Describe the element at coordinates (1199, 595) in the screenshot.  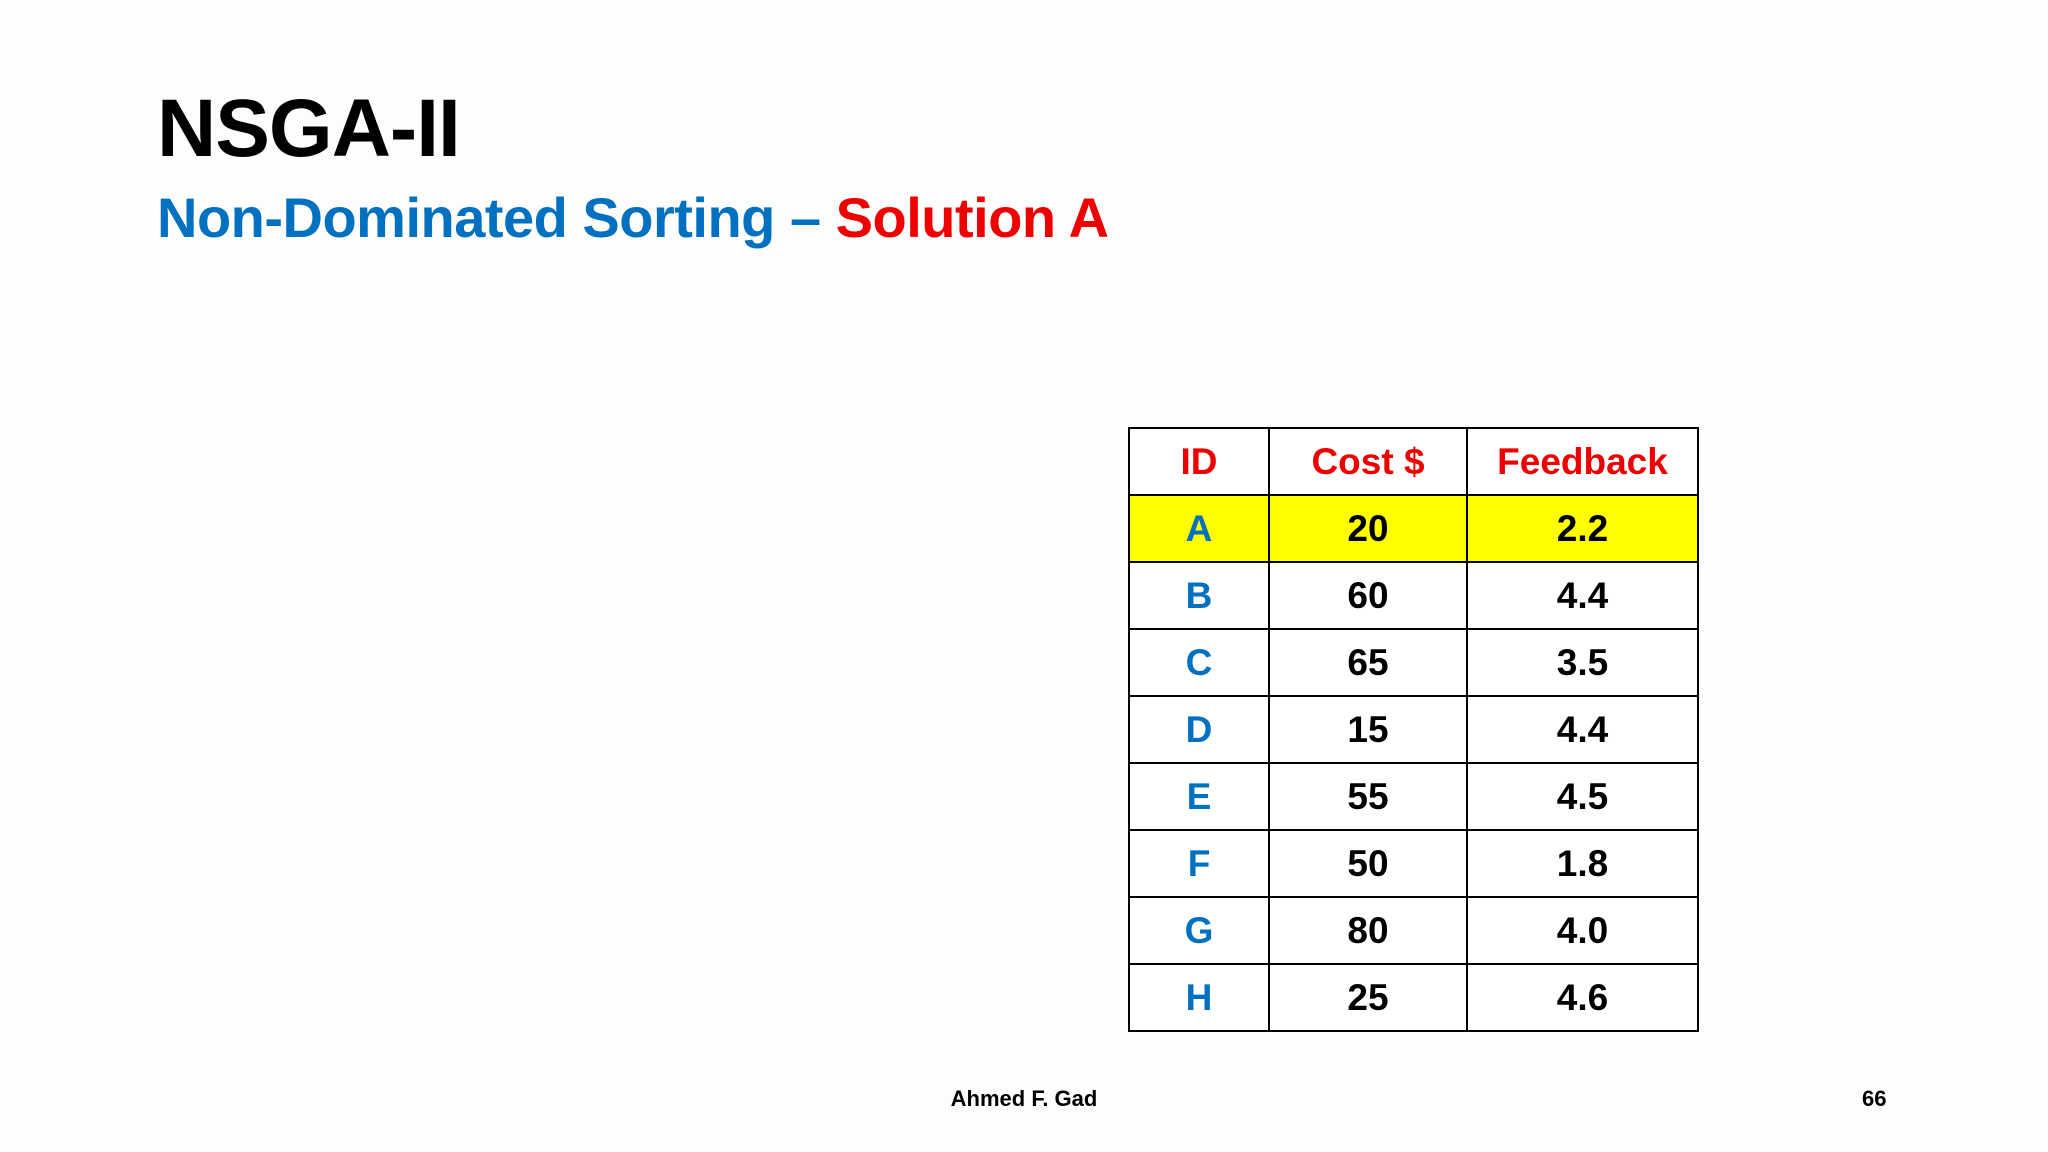
I see `cell-id: B` at that location.